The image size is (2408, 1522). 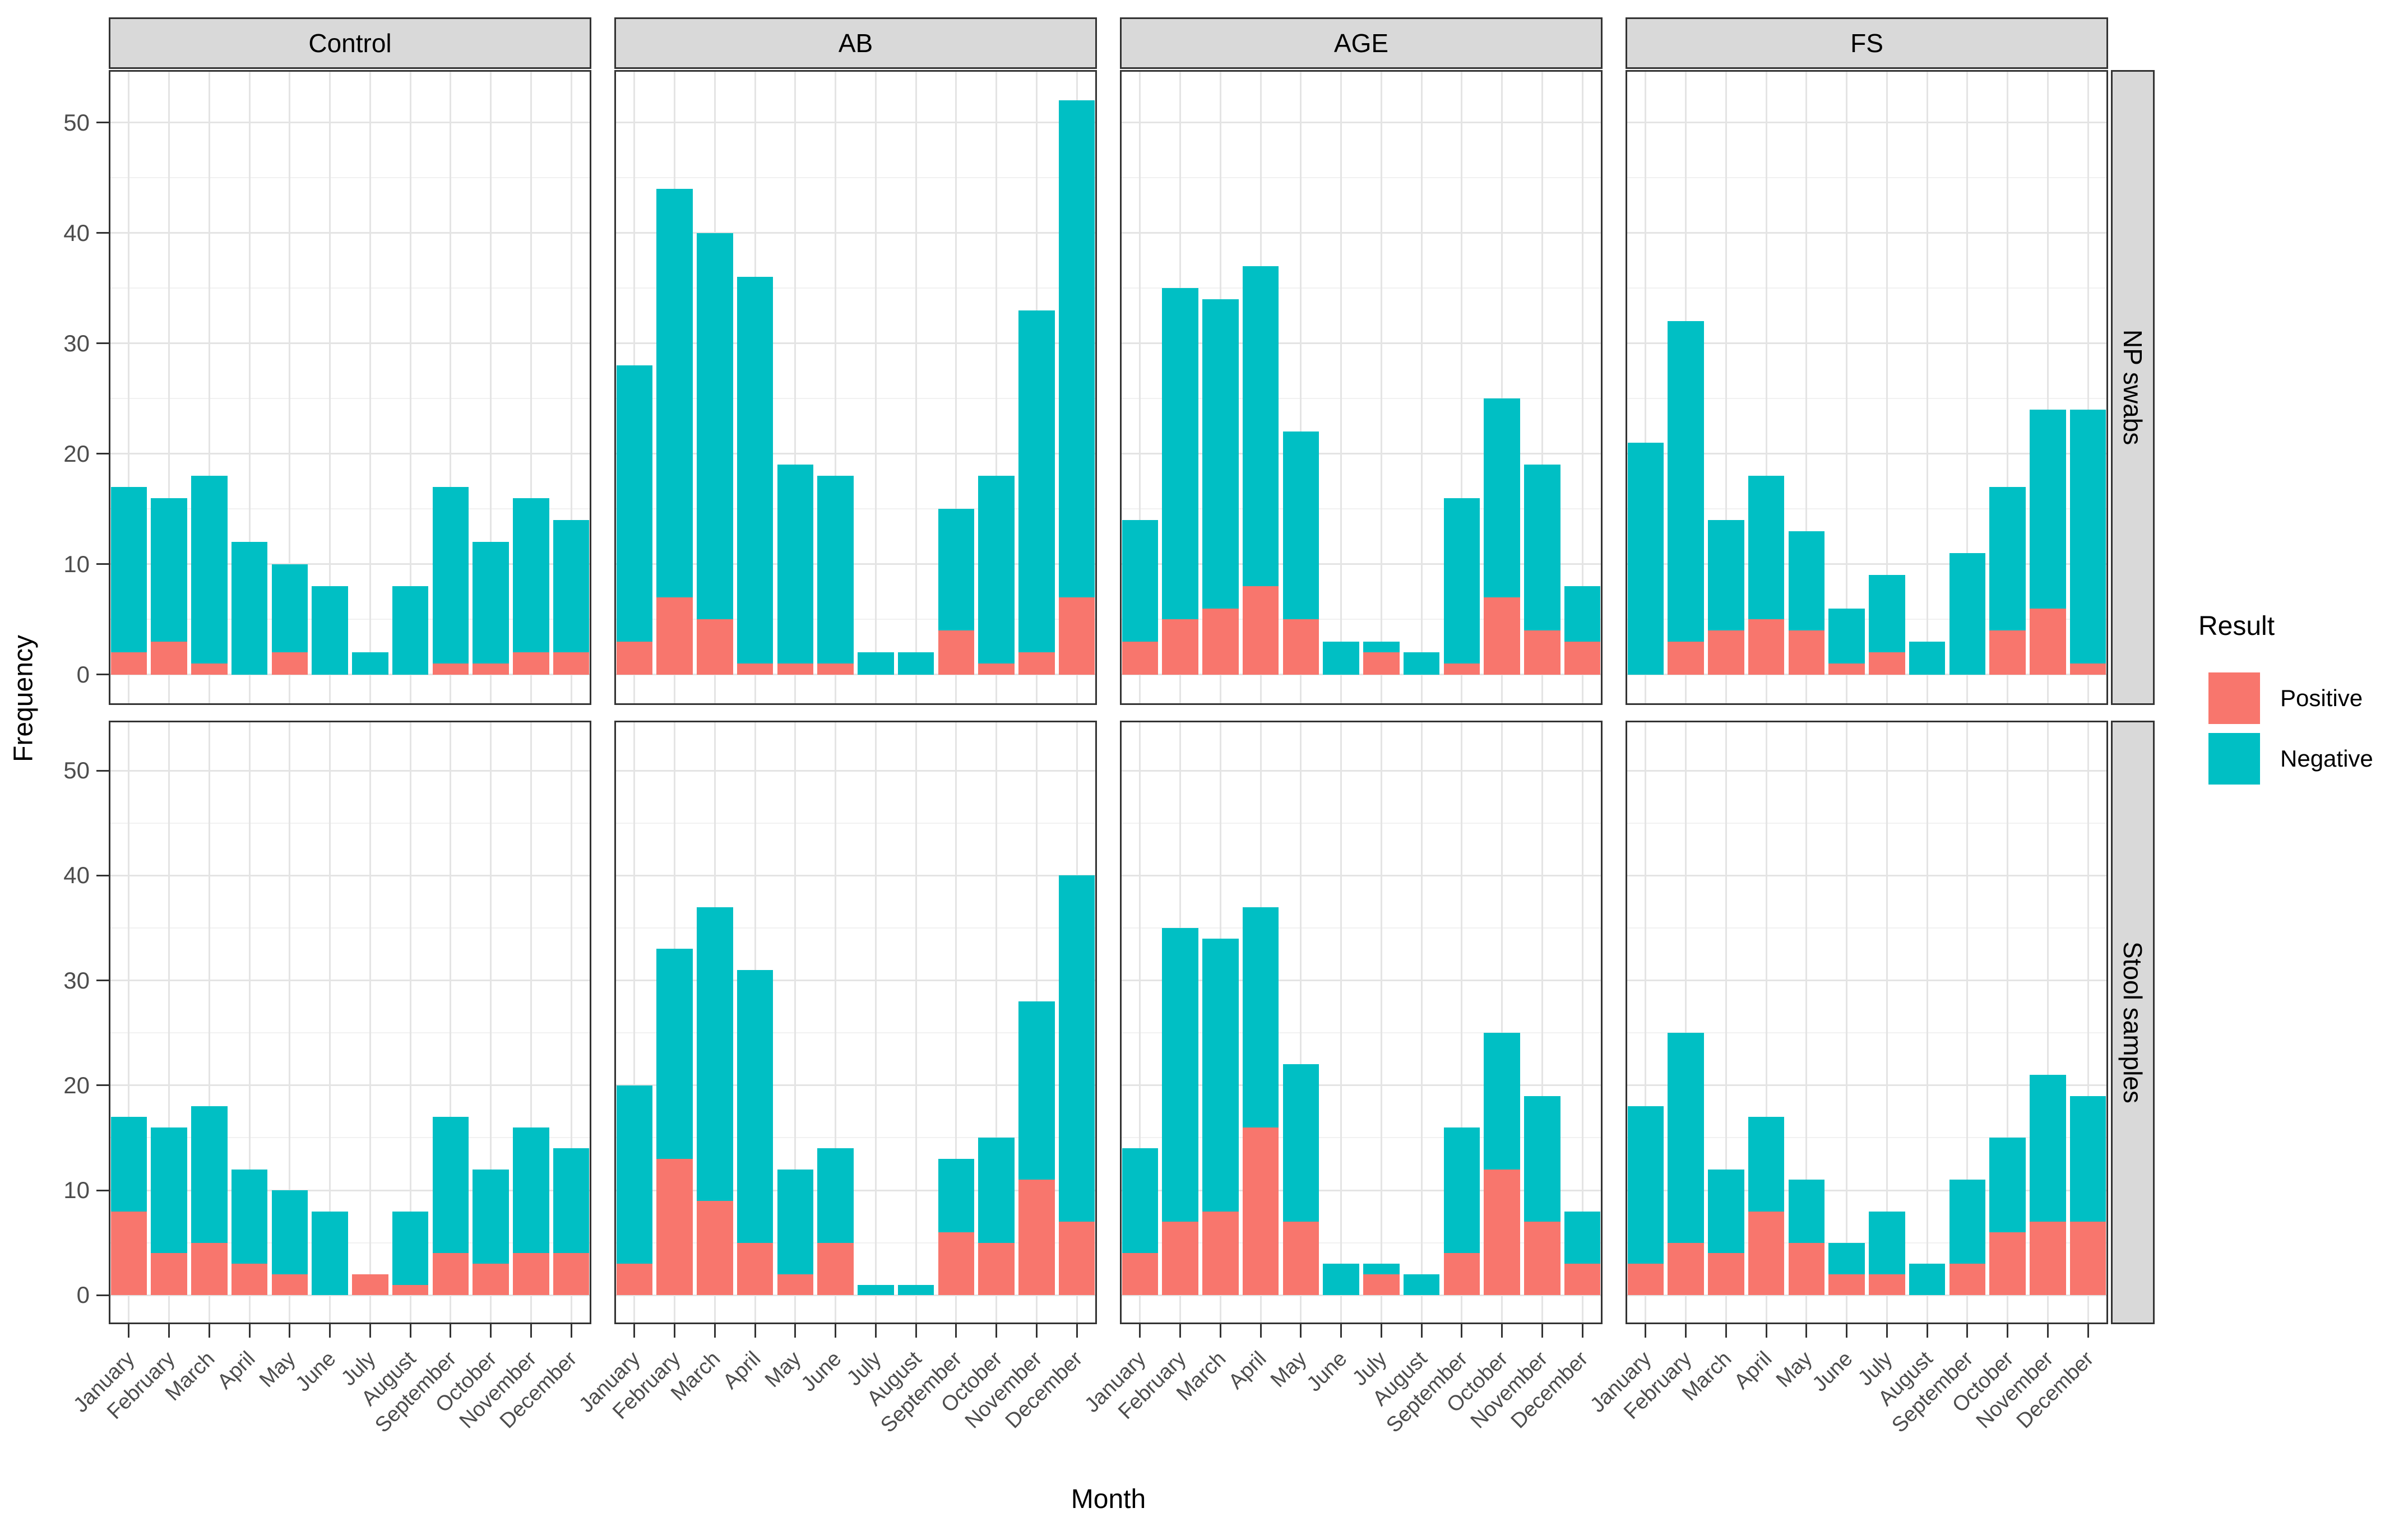 I want to click on panel-FS-NP-swabs, so click(x=1867, y=388).